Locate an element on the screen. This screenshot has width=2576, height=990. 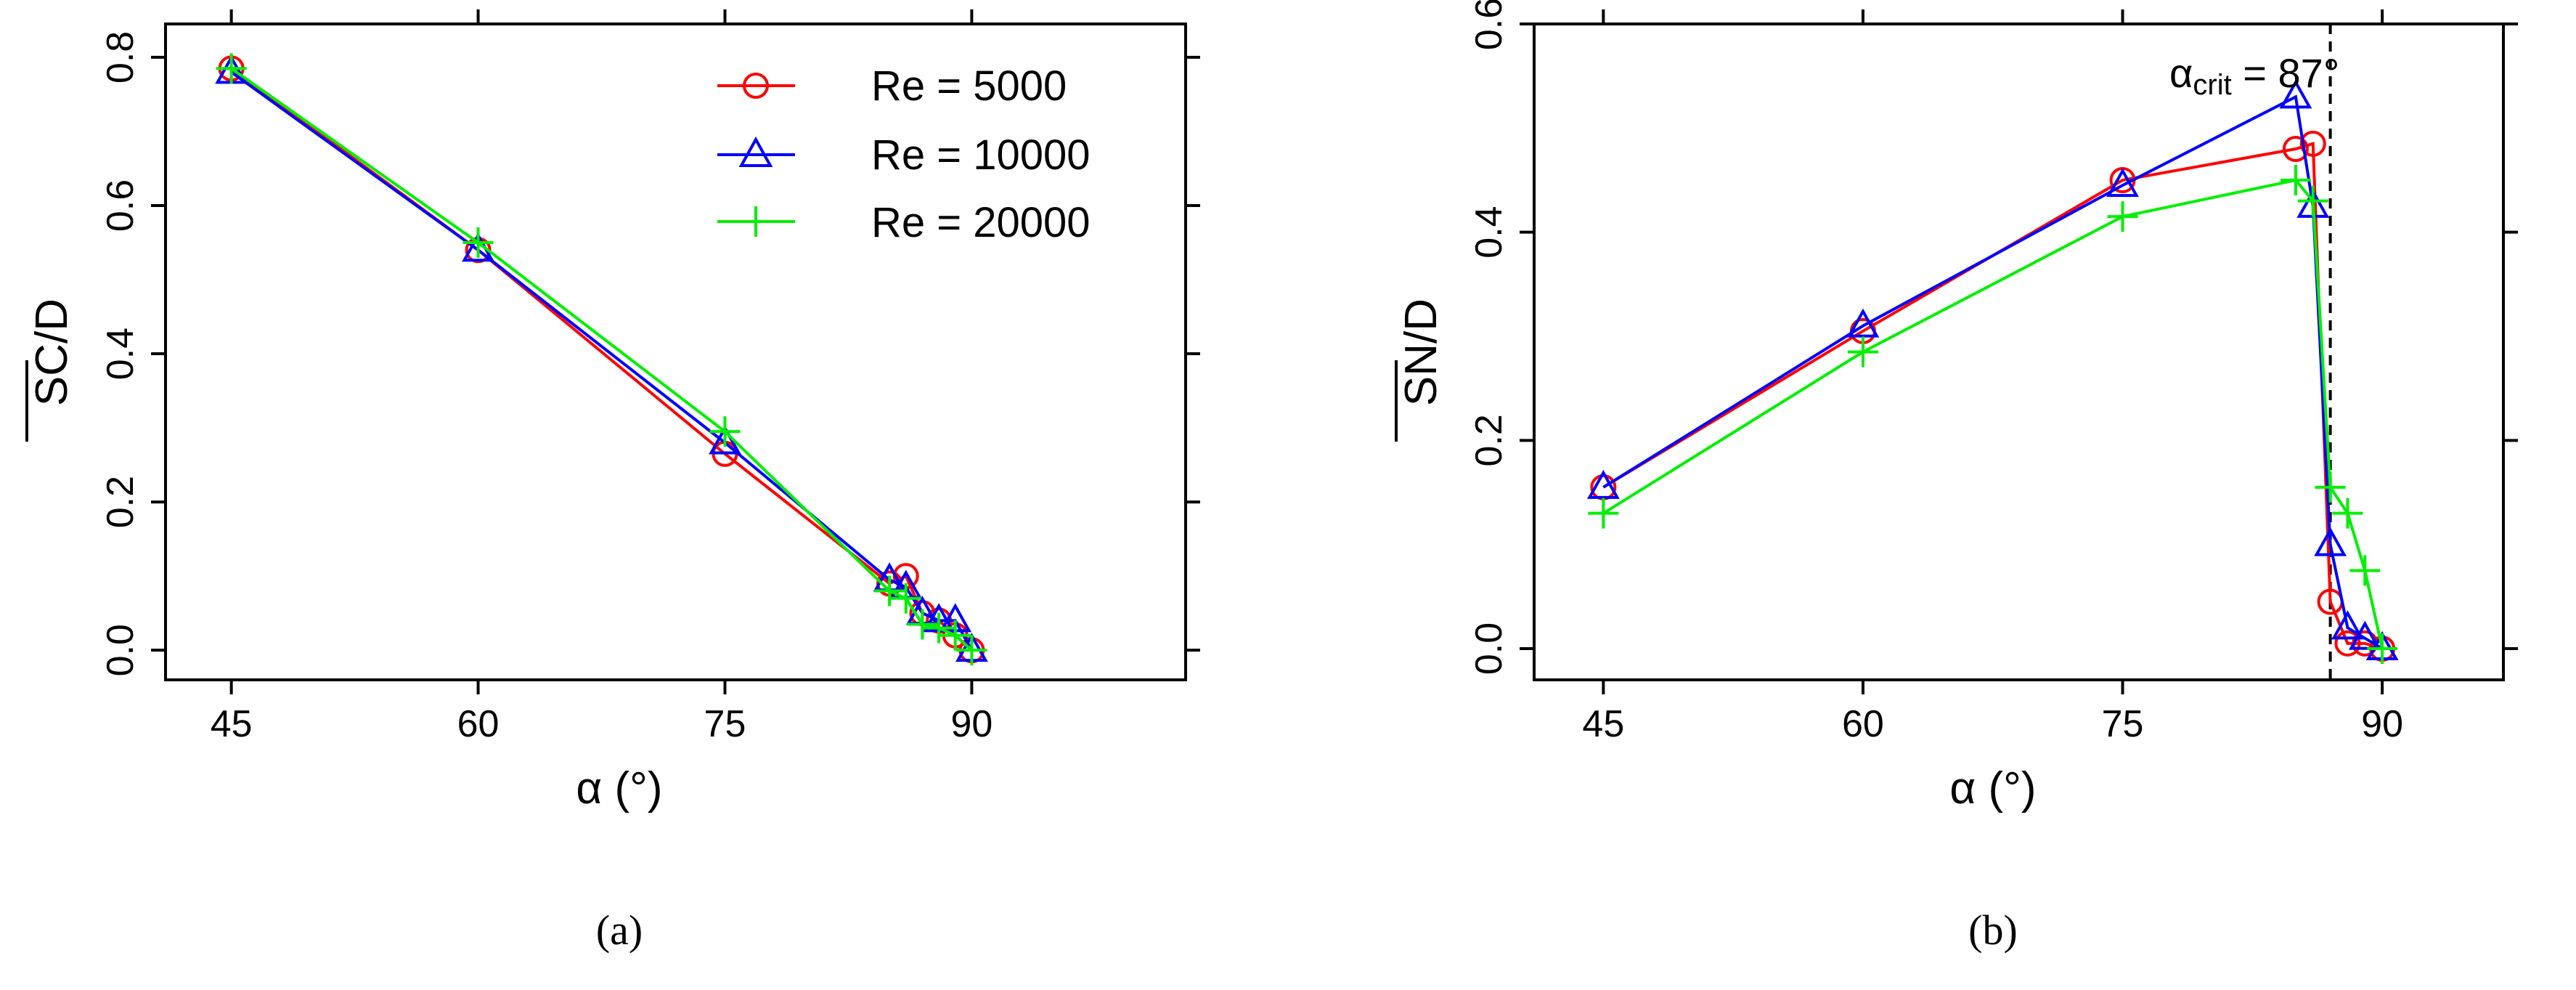
panel-b-x-tick-label: 90 is located at coordinates (2382, 724).